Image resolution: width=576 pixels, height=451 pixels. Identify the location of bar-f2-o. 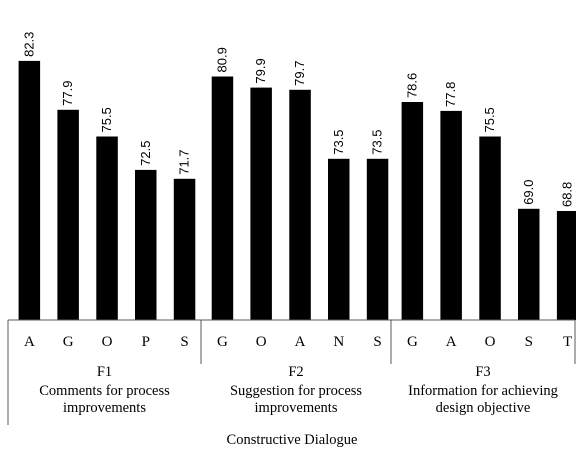
(261, 203).